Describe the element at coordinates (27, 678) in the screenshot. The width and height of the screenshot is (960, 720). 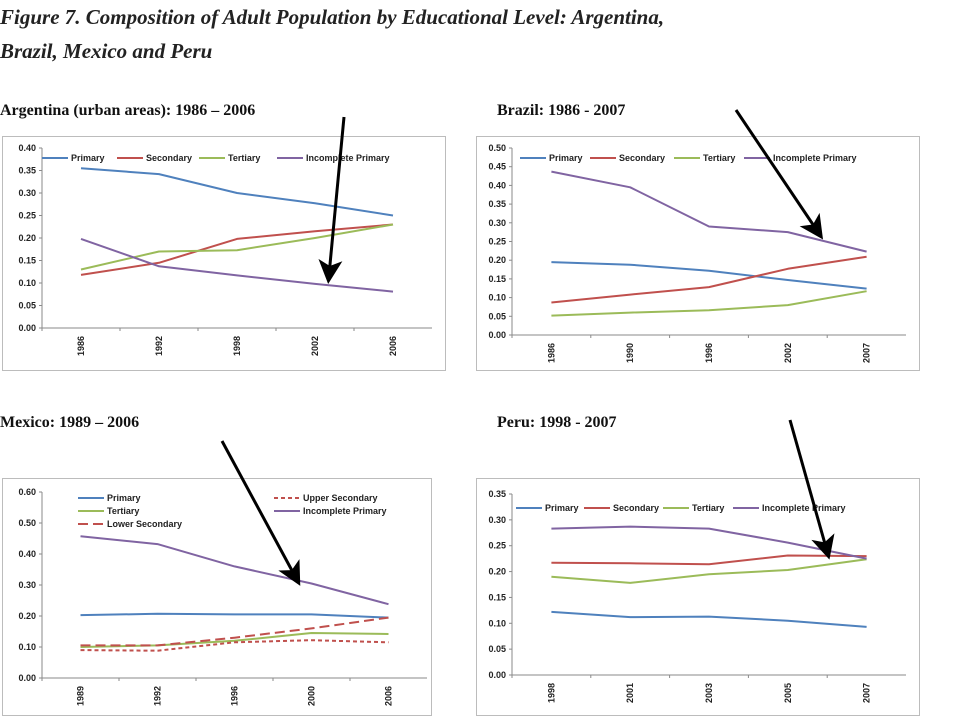
I see `mexico-y-tick-label: 0.00` at that location.